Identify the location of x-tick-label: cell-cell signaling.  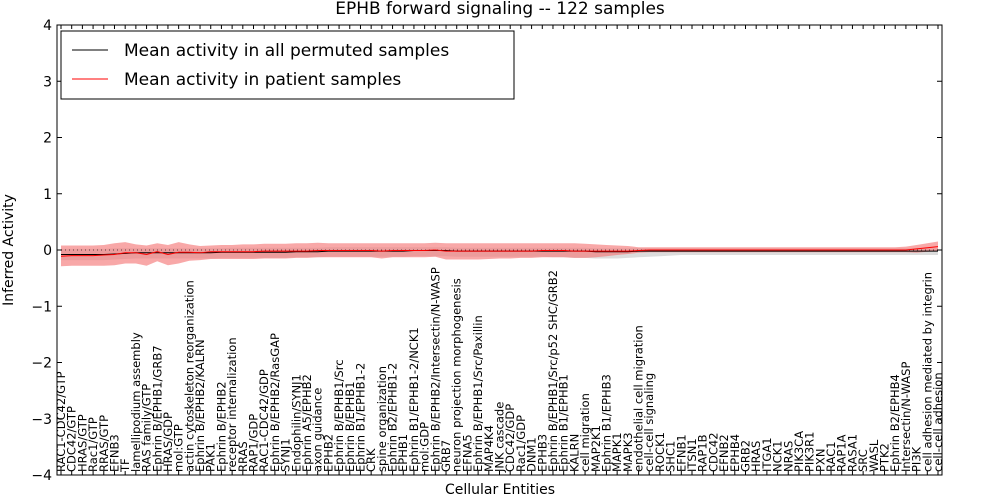
(649, 422).